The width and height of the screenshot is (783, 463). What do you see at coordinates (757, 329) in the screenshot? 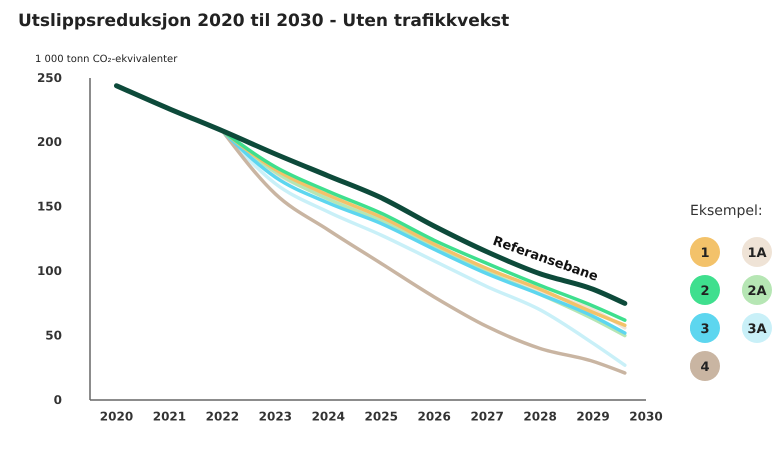
I see `legend-label: 3A` at bounding box center [757, 329].